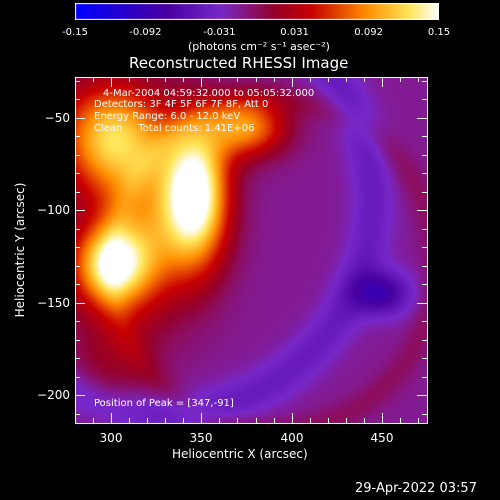 This screenshot has width=500, height=500. Describe the element at coordinates (368, 32) in the screenshot. I see `colorbar-tick-label: 0.092` at that location.